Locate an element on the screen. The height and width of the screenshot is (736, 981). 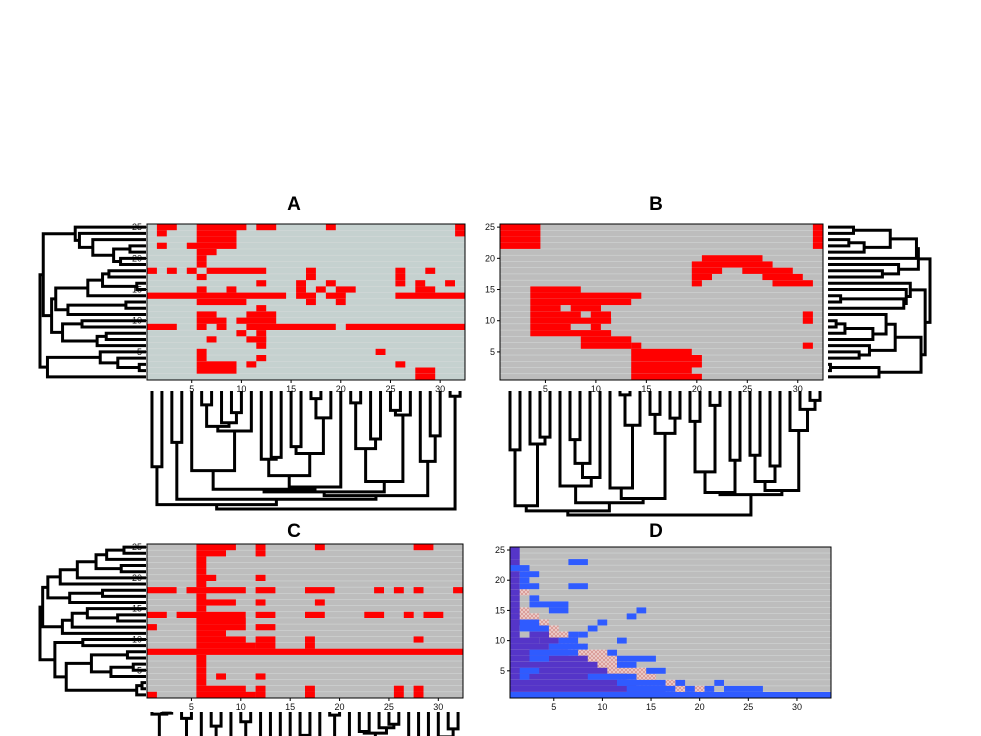
panel-d-ytick-label: 20 is located at coordinates (500, 580).